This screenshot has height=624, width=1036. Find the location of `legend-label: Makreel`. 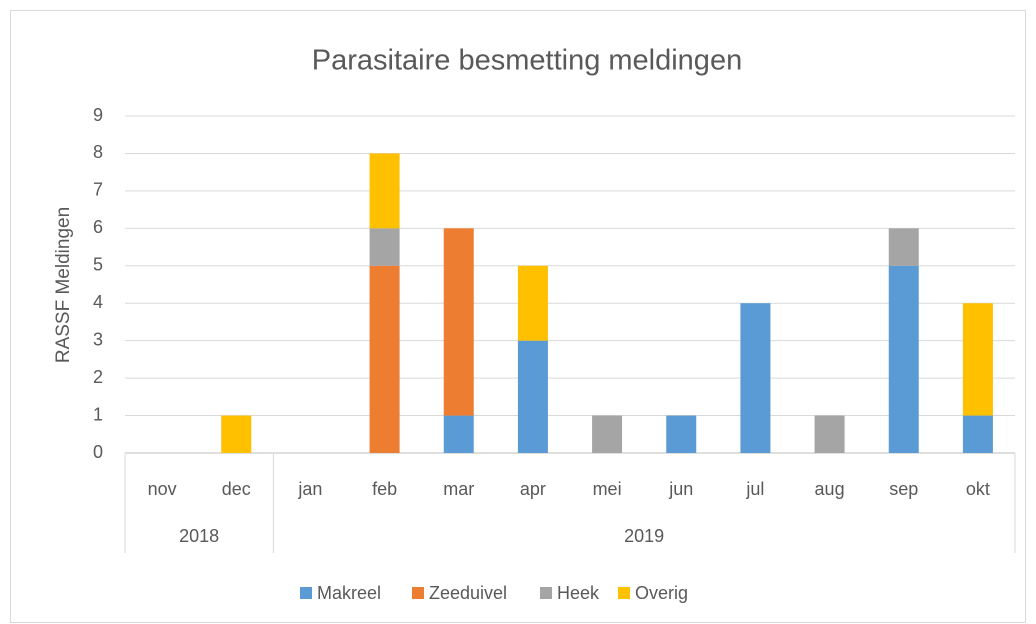

legend-label: Makreel is located at coordinates (349, 593).